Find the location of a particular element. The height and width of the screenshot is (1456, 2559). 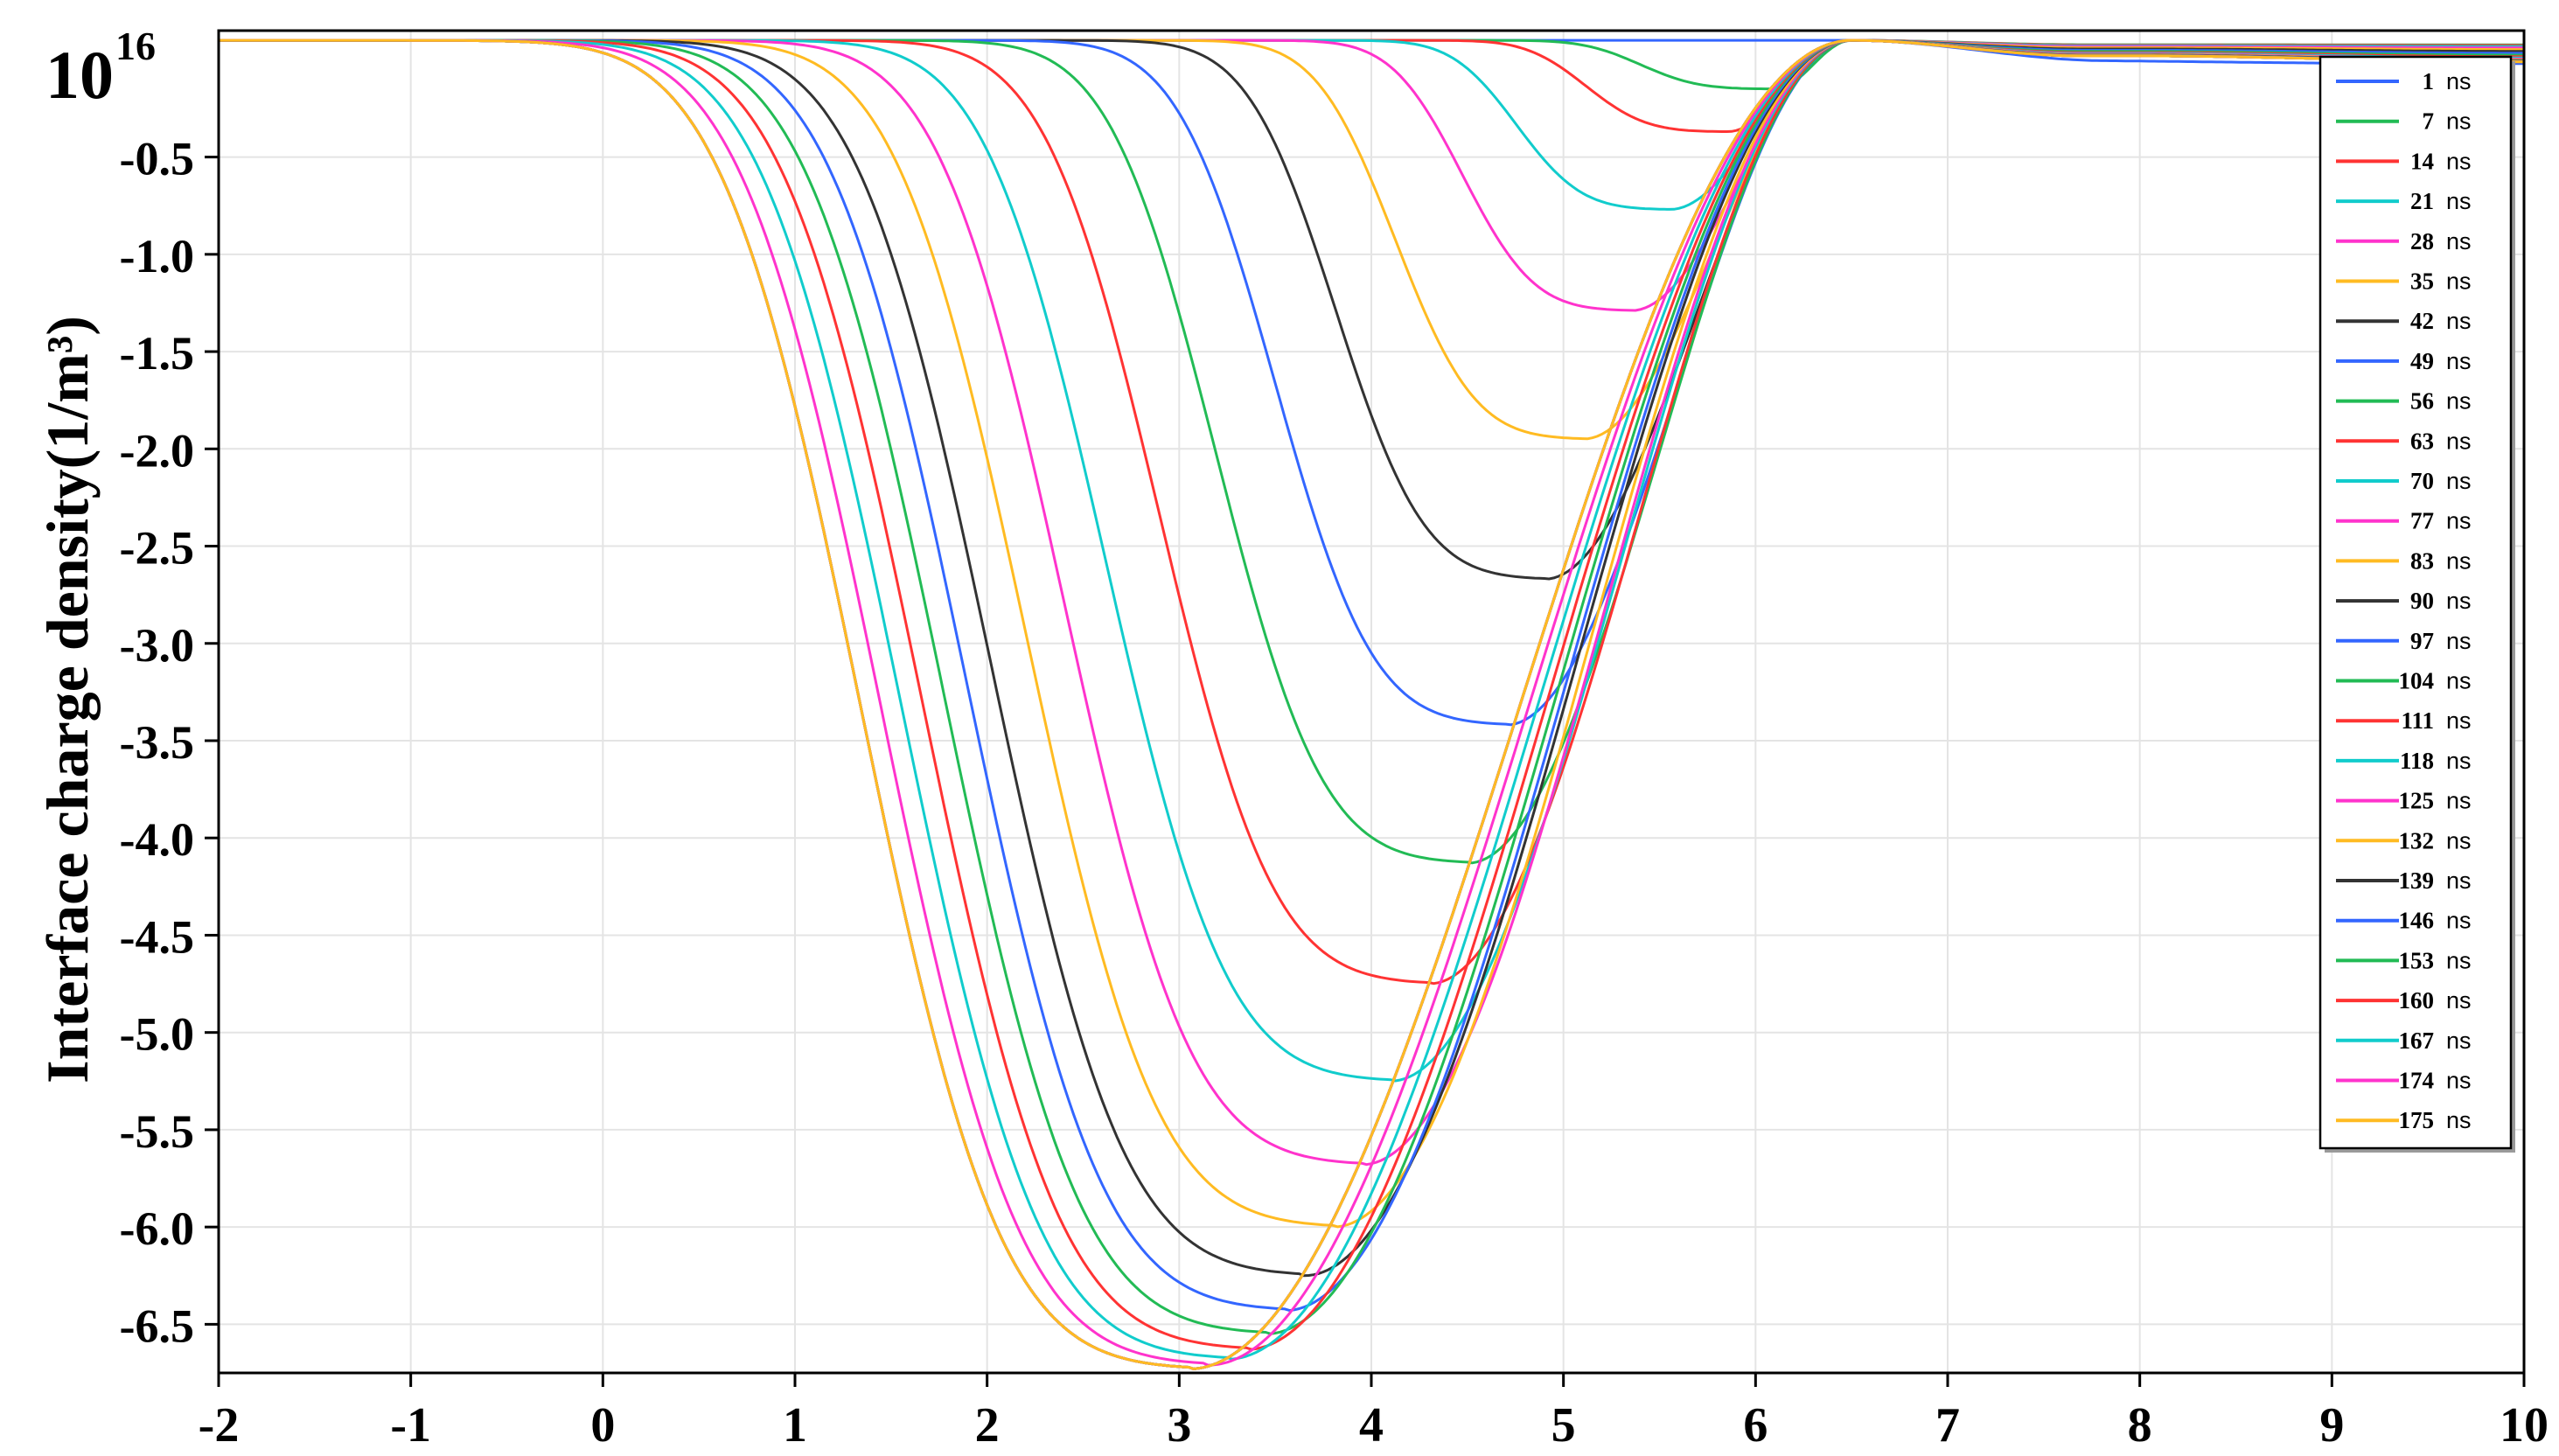

legend-label: 90 is located at coordinates (2422, 601).